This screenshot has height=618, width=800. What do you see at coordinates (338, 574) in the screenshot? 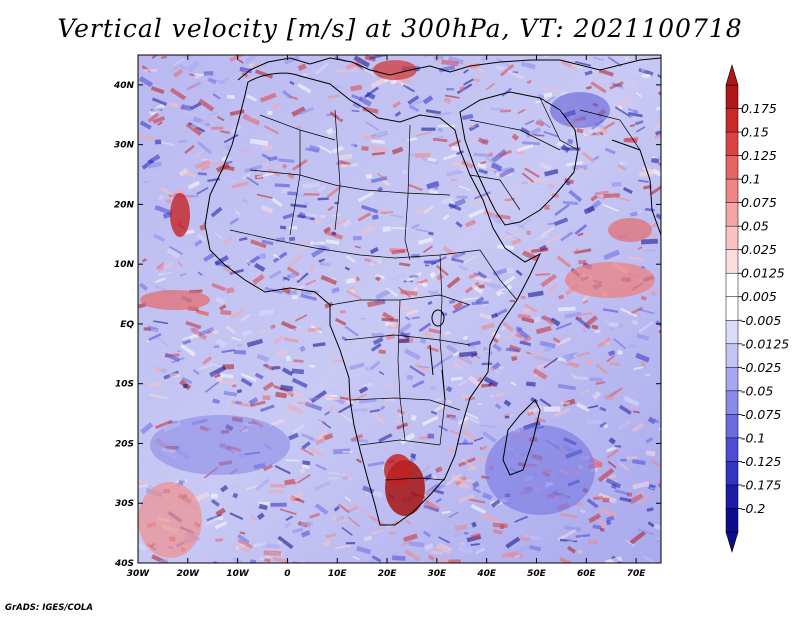
I see `x-tick-label: 10E` at bounding box center [338, 574].